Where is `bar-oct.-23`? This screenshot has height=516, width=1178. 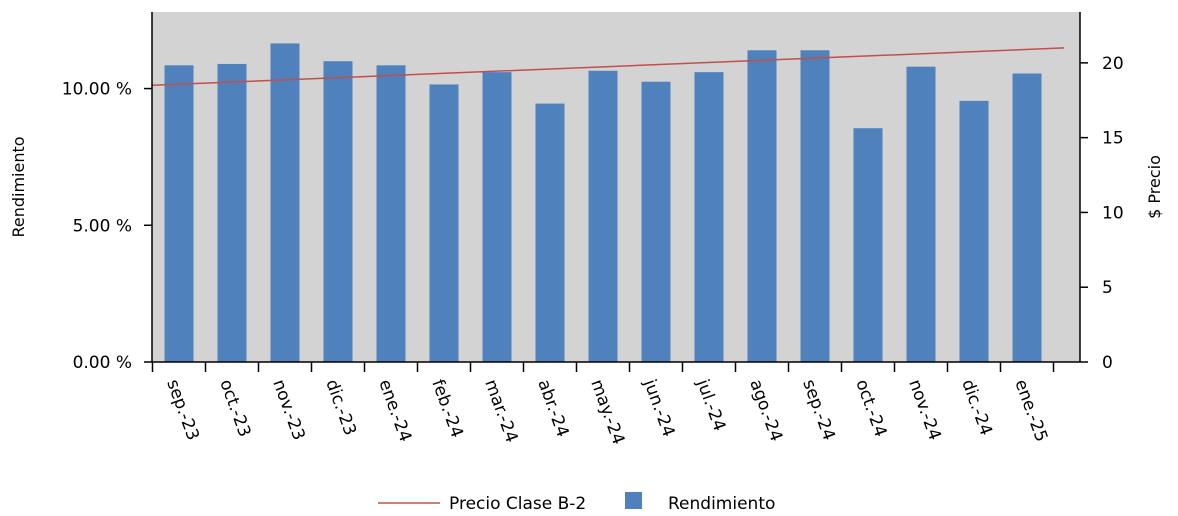 bar-oct.-23 is located at coordinates (232, 212).